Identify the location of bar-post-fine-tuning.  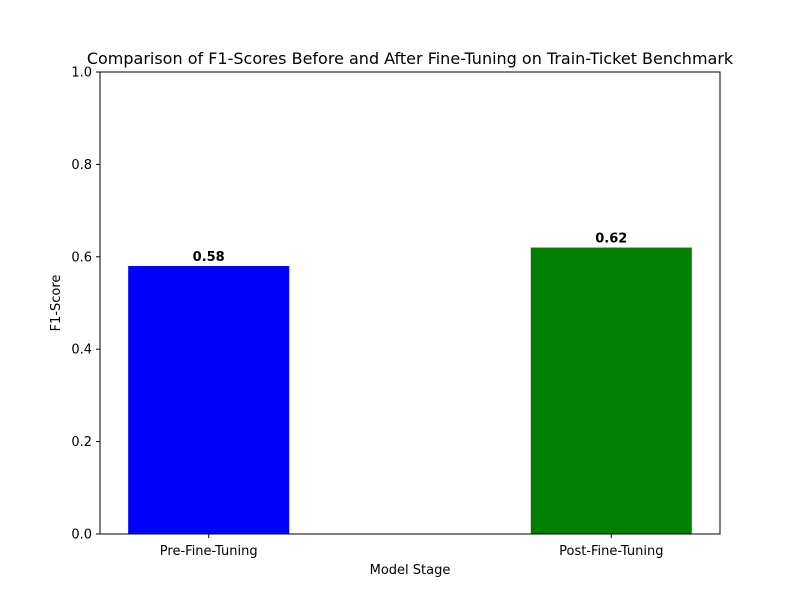
(611, 390).